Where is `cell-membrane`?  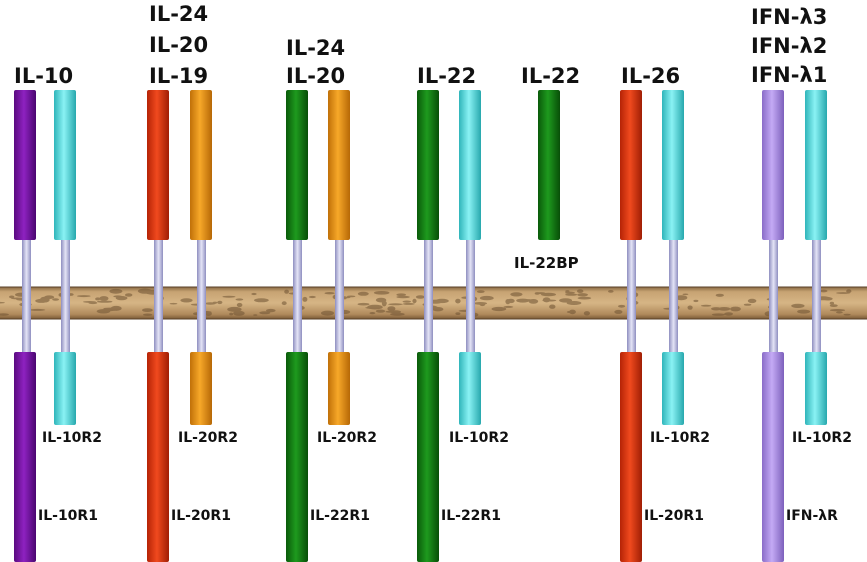
cell-membrane is located at coordinates (433, 303).